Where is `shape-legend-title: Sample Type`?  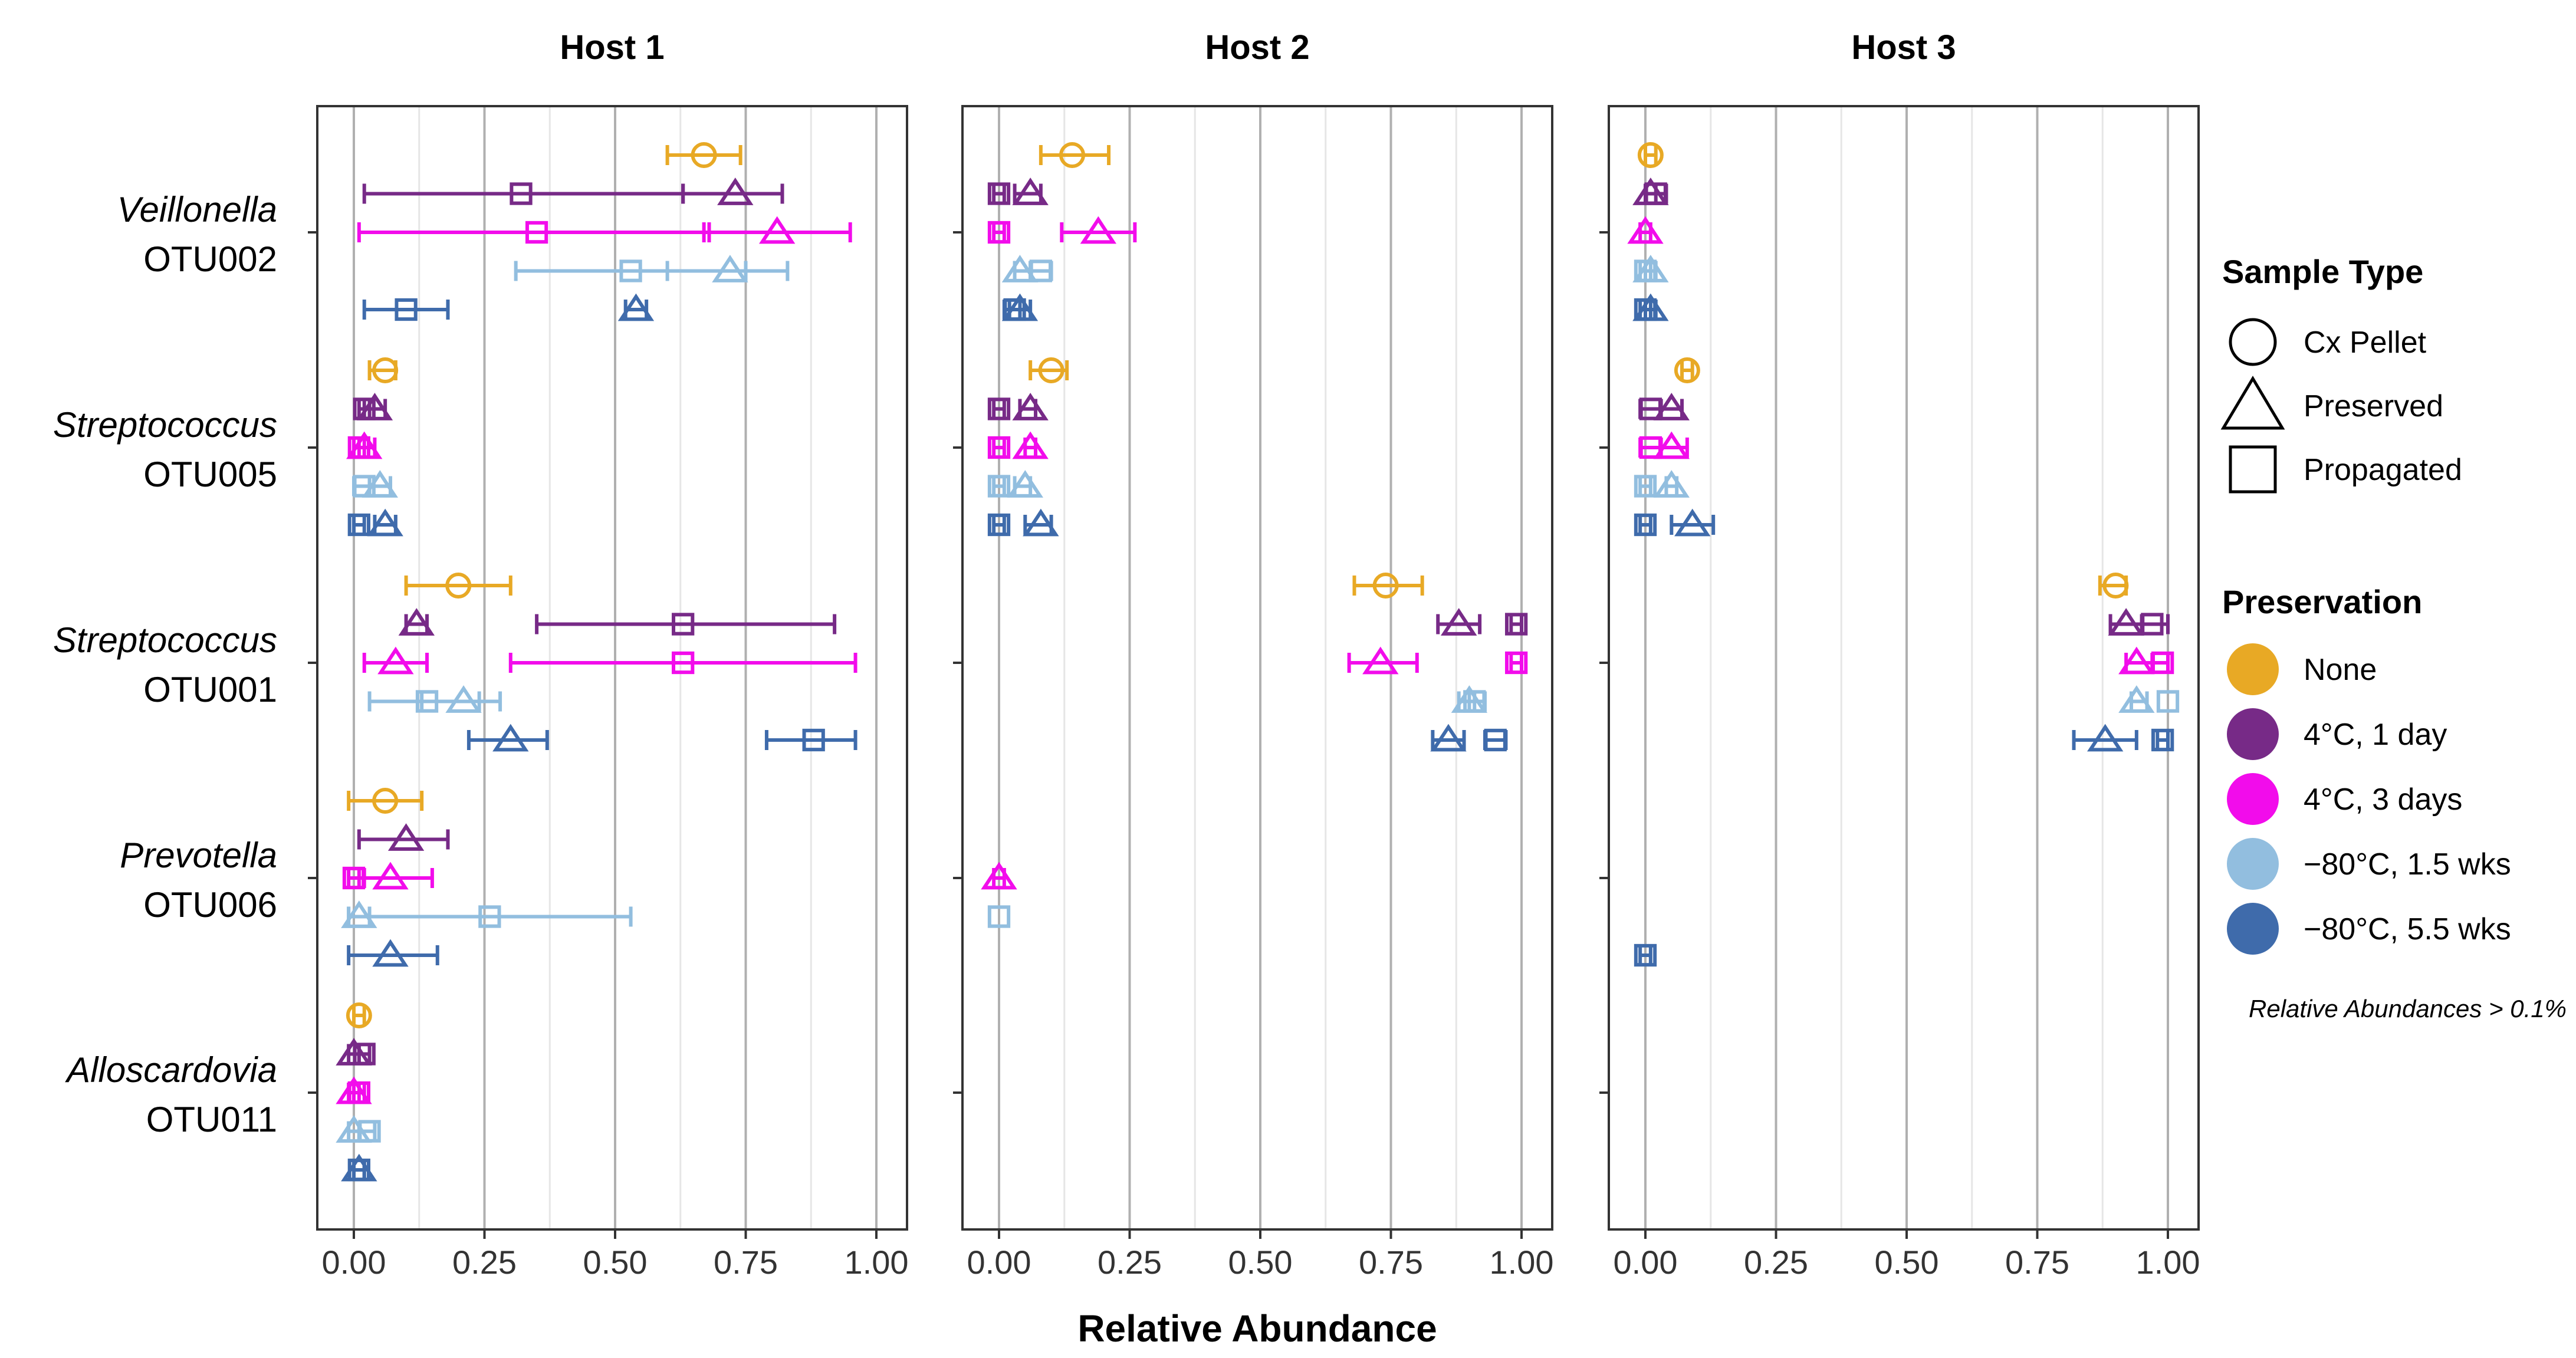 shape-legend-title: Sample Type is located at coordinates (2322, 271).